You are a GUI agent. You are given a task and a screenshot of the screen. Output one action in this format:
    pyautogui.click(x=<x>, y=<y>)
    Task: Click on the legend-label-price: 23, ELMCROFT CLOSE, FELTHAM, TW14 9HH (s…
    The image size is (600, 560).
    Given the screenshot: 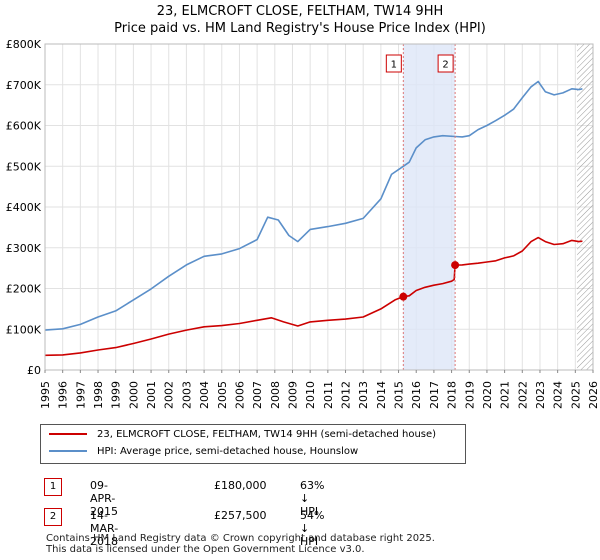 What is the action you would take?
    pyautogui.click(x=267, y=434)
    